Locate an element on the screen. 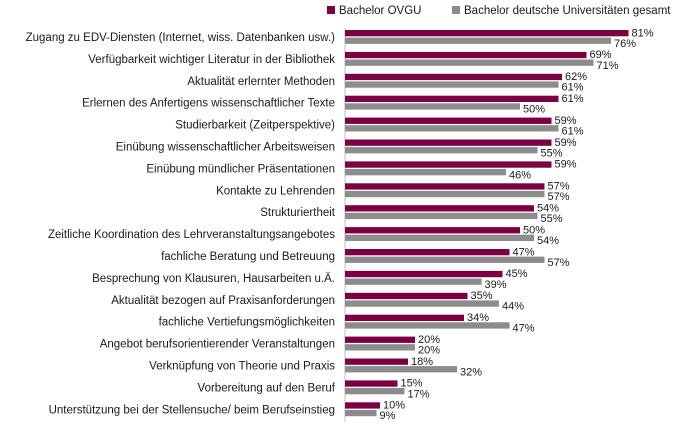 This screenshot has width=700, height=431. value-label-gesamt-unterstutzung-bei-der-stellensuche-beim-: 9% is located at coordinates (388, 416).